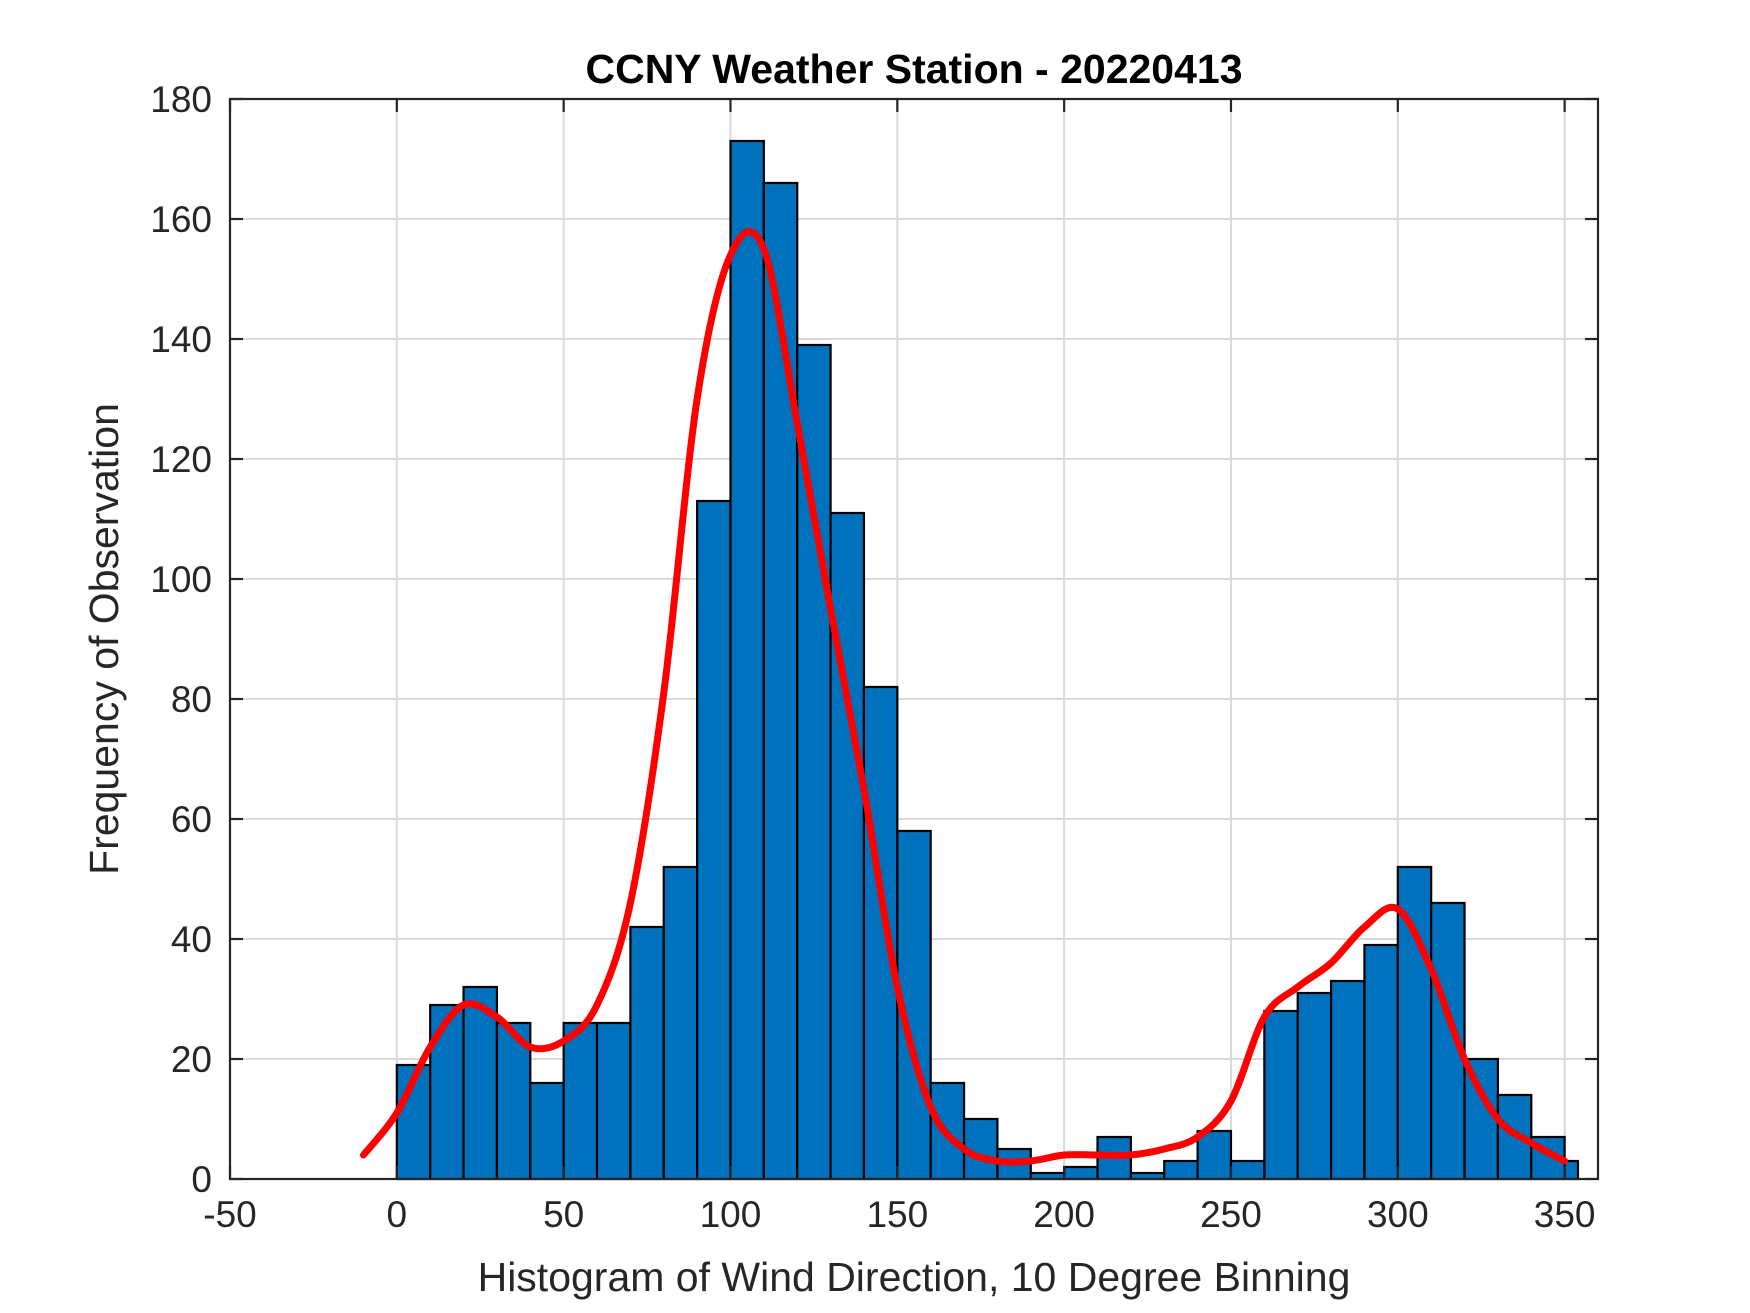 The width and height of the screenshot is (1750, 1313). I want to click on x-tick-label: 150, so click(897, 1214).